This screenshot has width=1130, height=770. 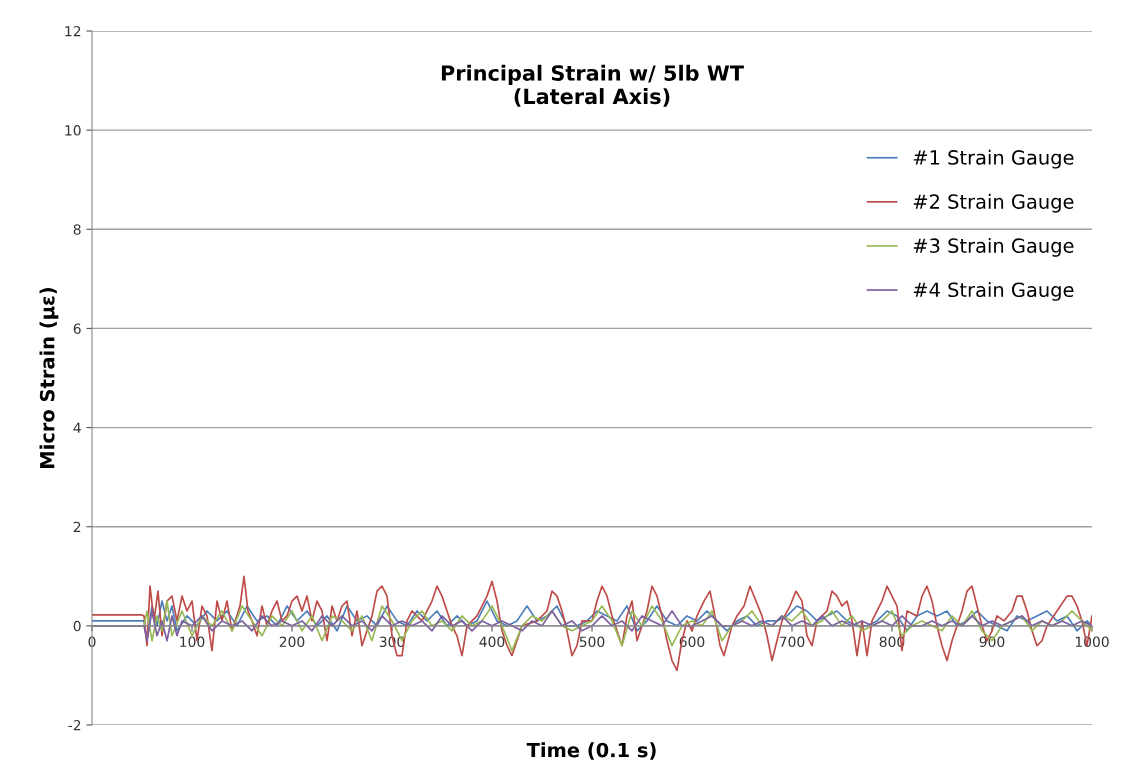 What do you see at coordinates (993, 291) in the screenshot?
I see `legend-label: #4 Strain Gauge` at bounding box center [993, 291].